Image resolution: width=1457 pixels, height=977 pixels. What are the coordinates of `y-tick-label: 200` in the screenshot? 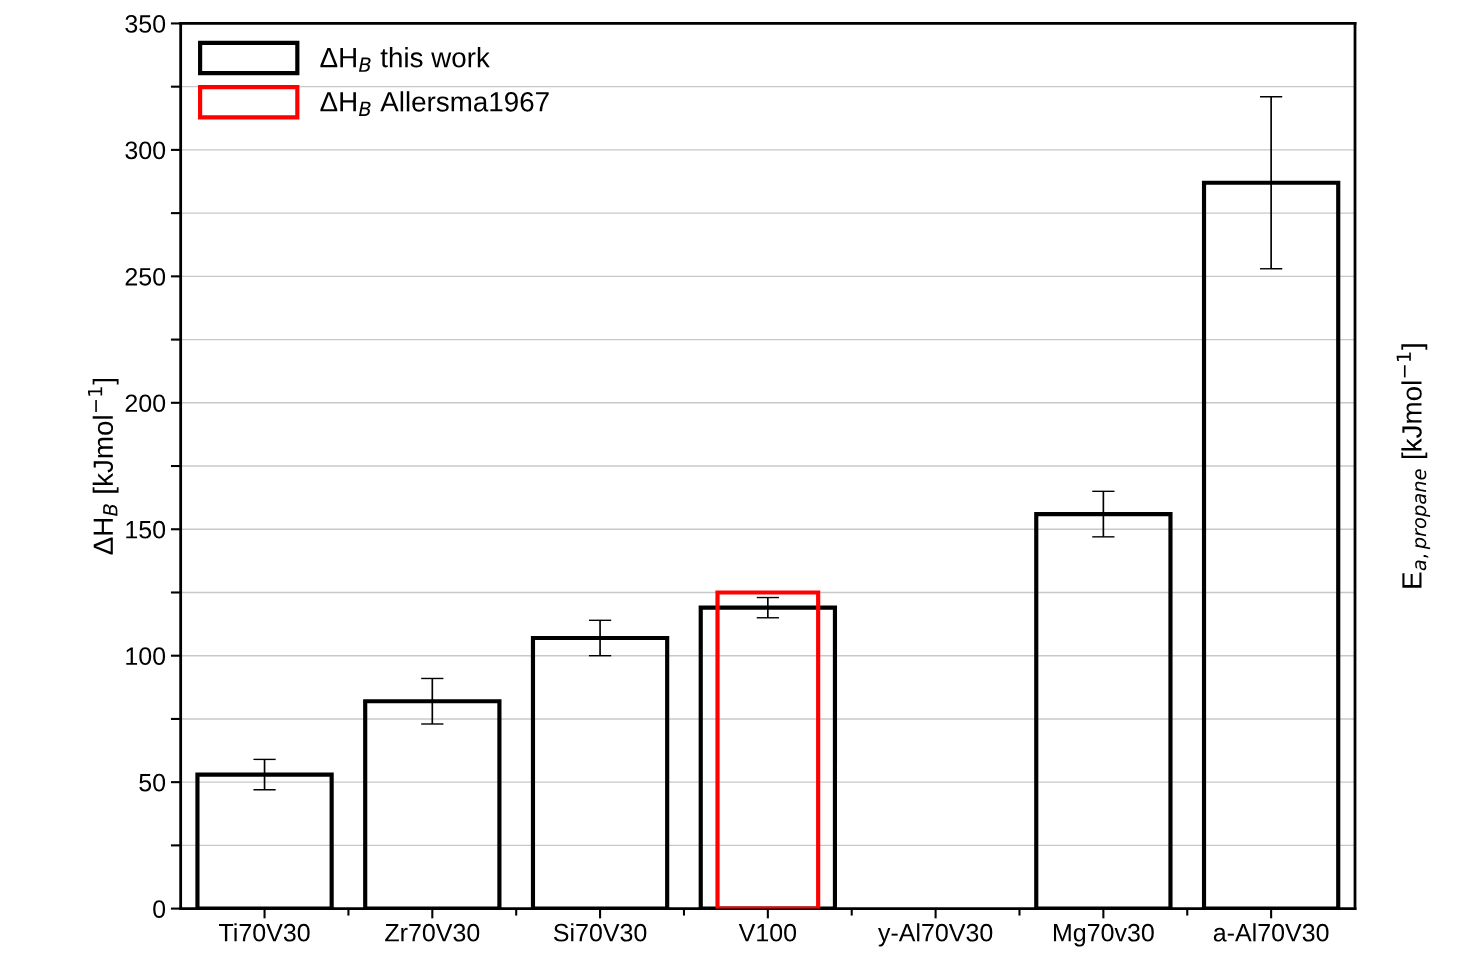 It's located at (145, 403).